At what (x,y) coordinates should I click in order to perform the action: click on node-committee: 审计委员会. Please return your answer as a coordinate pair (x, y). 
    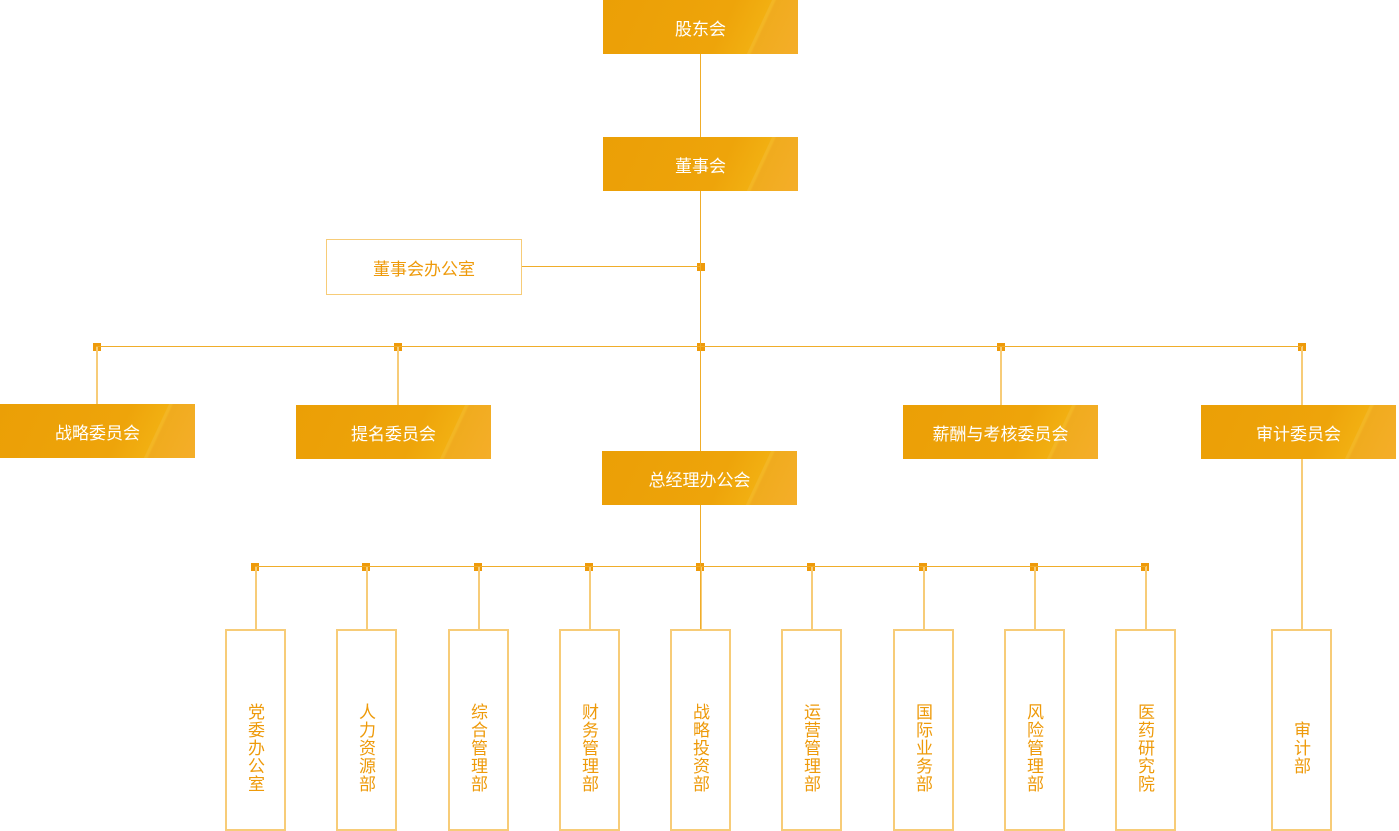
    Looking at the image, I should click on (1298, 432).